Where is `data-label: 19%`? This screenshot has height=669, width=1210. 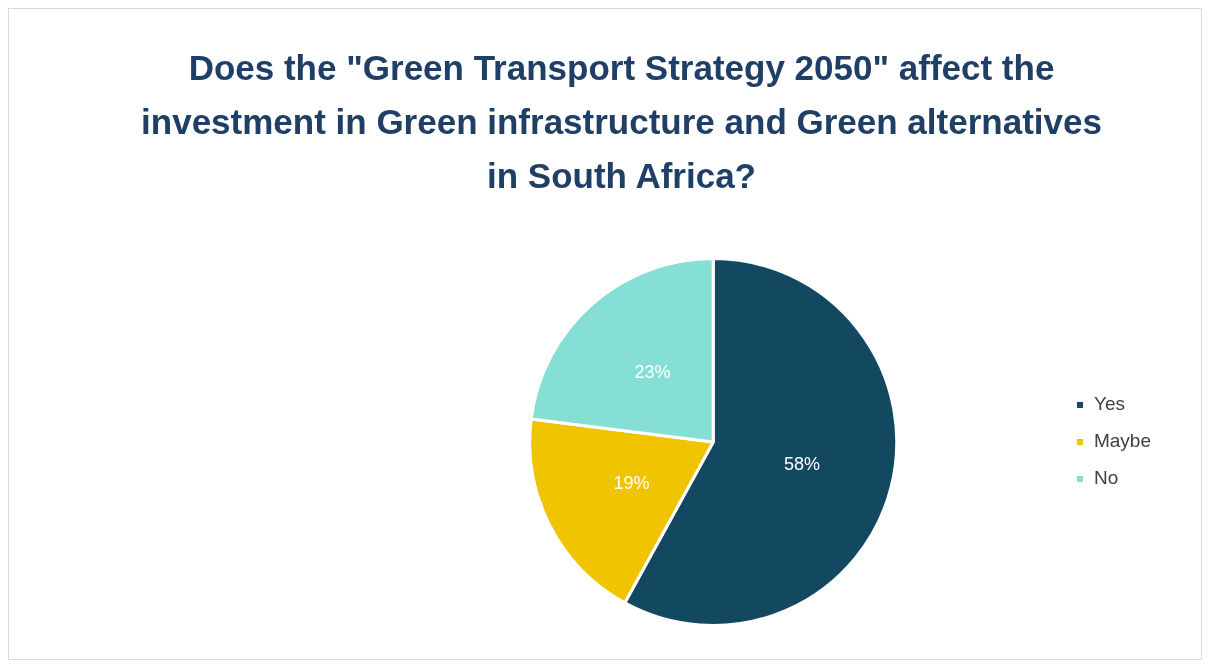 data-label: 19% is located at coordinates (631, 482).